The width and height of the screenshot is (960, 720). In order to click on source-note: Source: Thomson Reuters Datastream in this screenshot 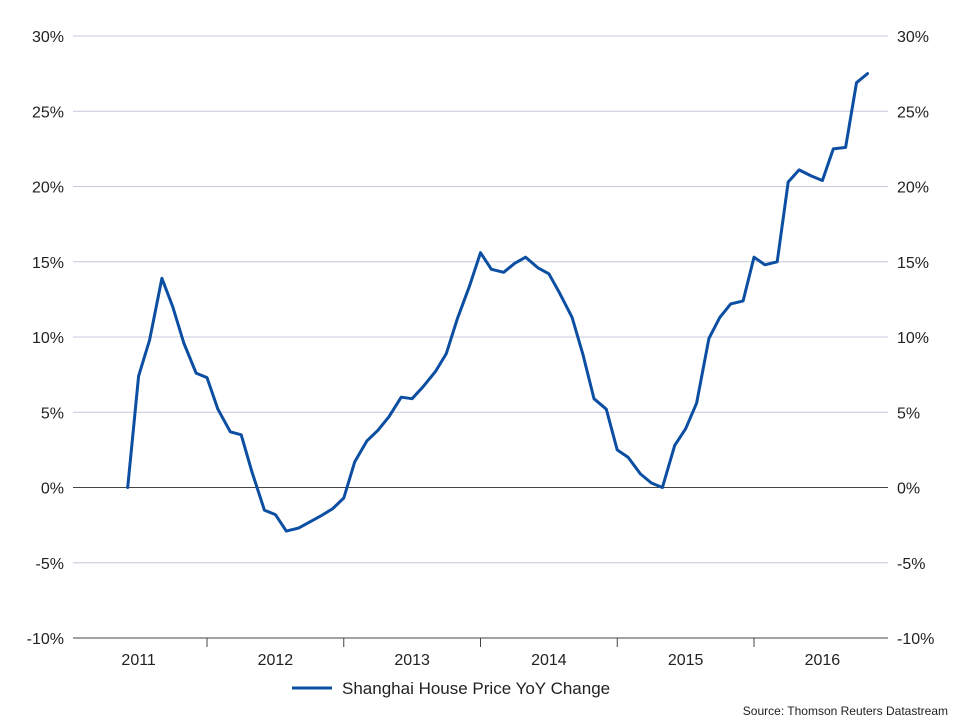, I will do `click(845, 711)`.